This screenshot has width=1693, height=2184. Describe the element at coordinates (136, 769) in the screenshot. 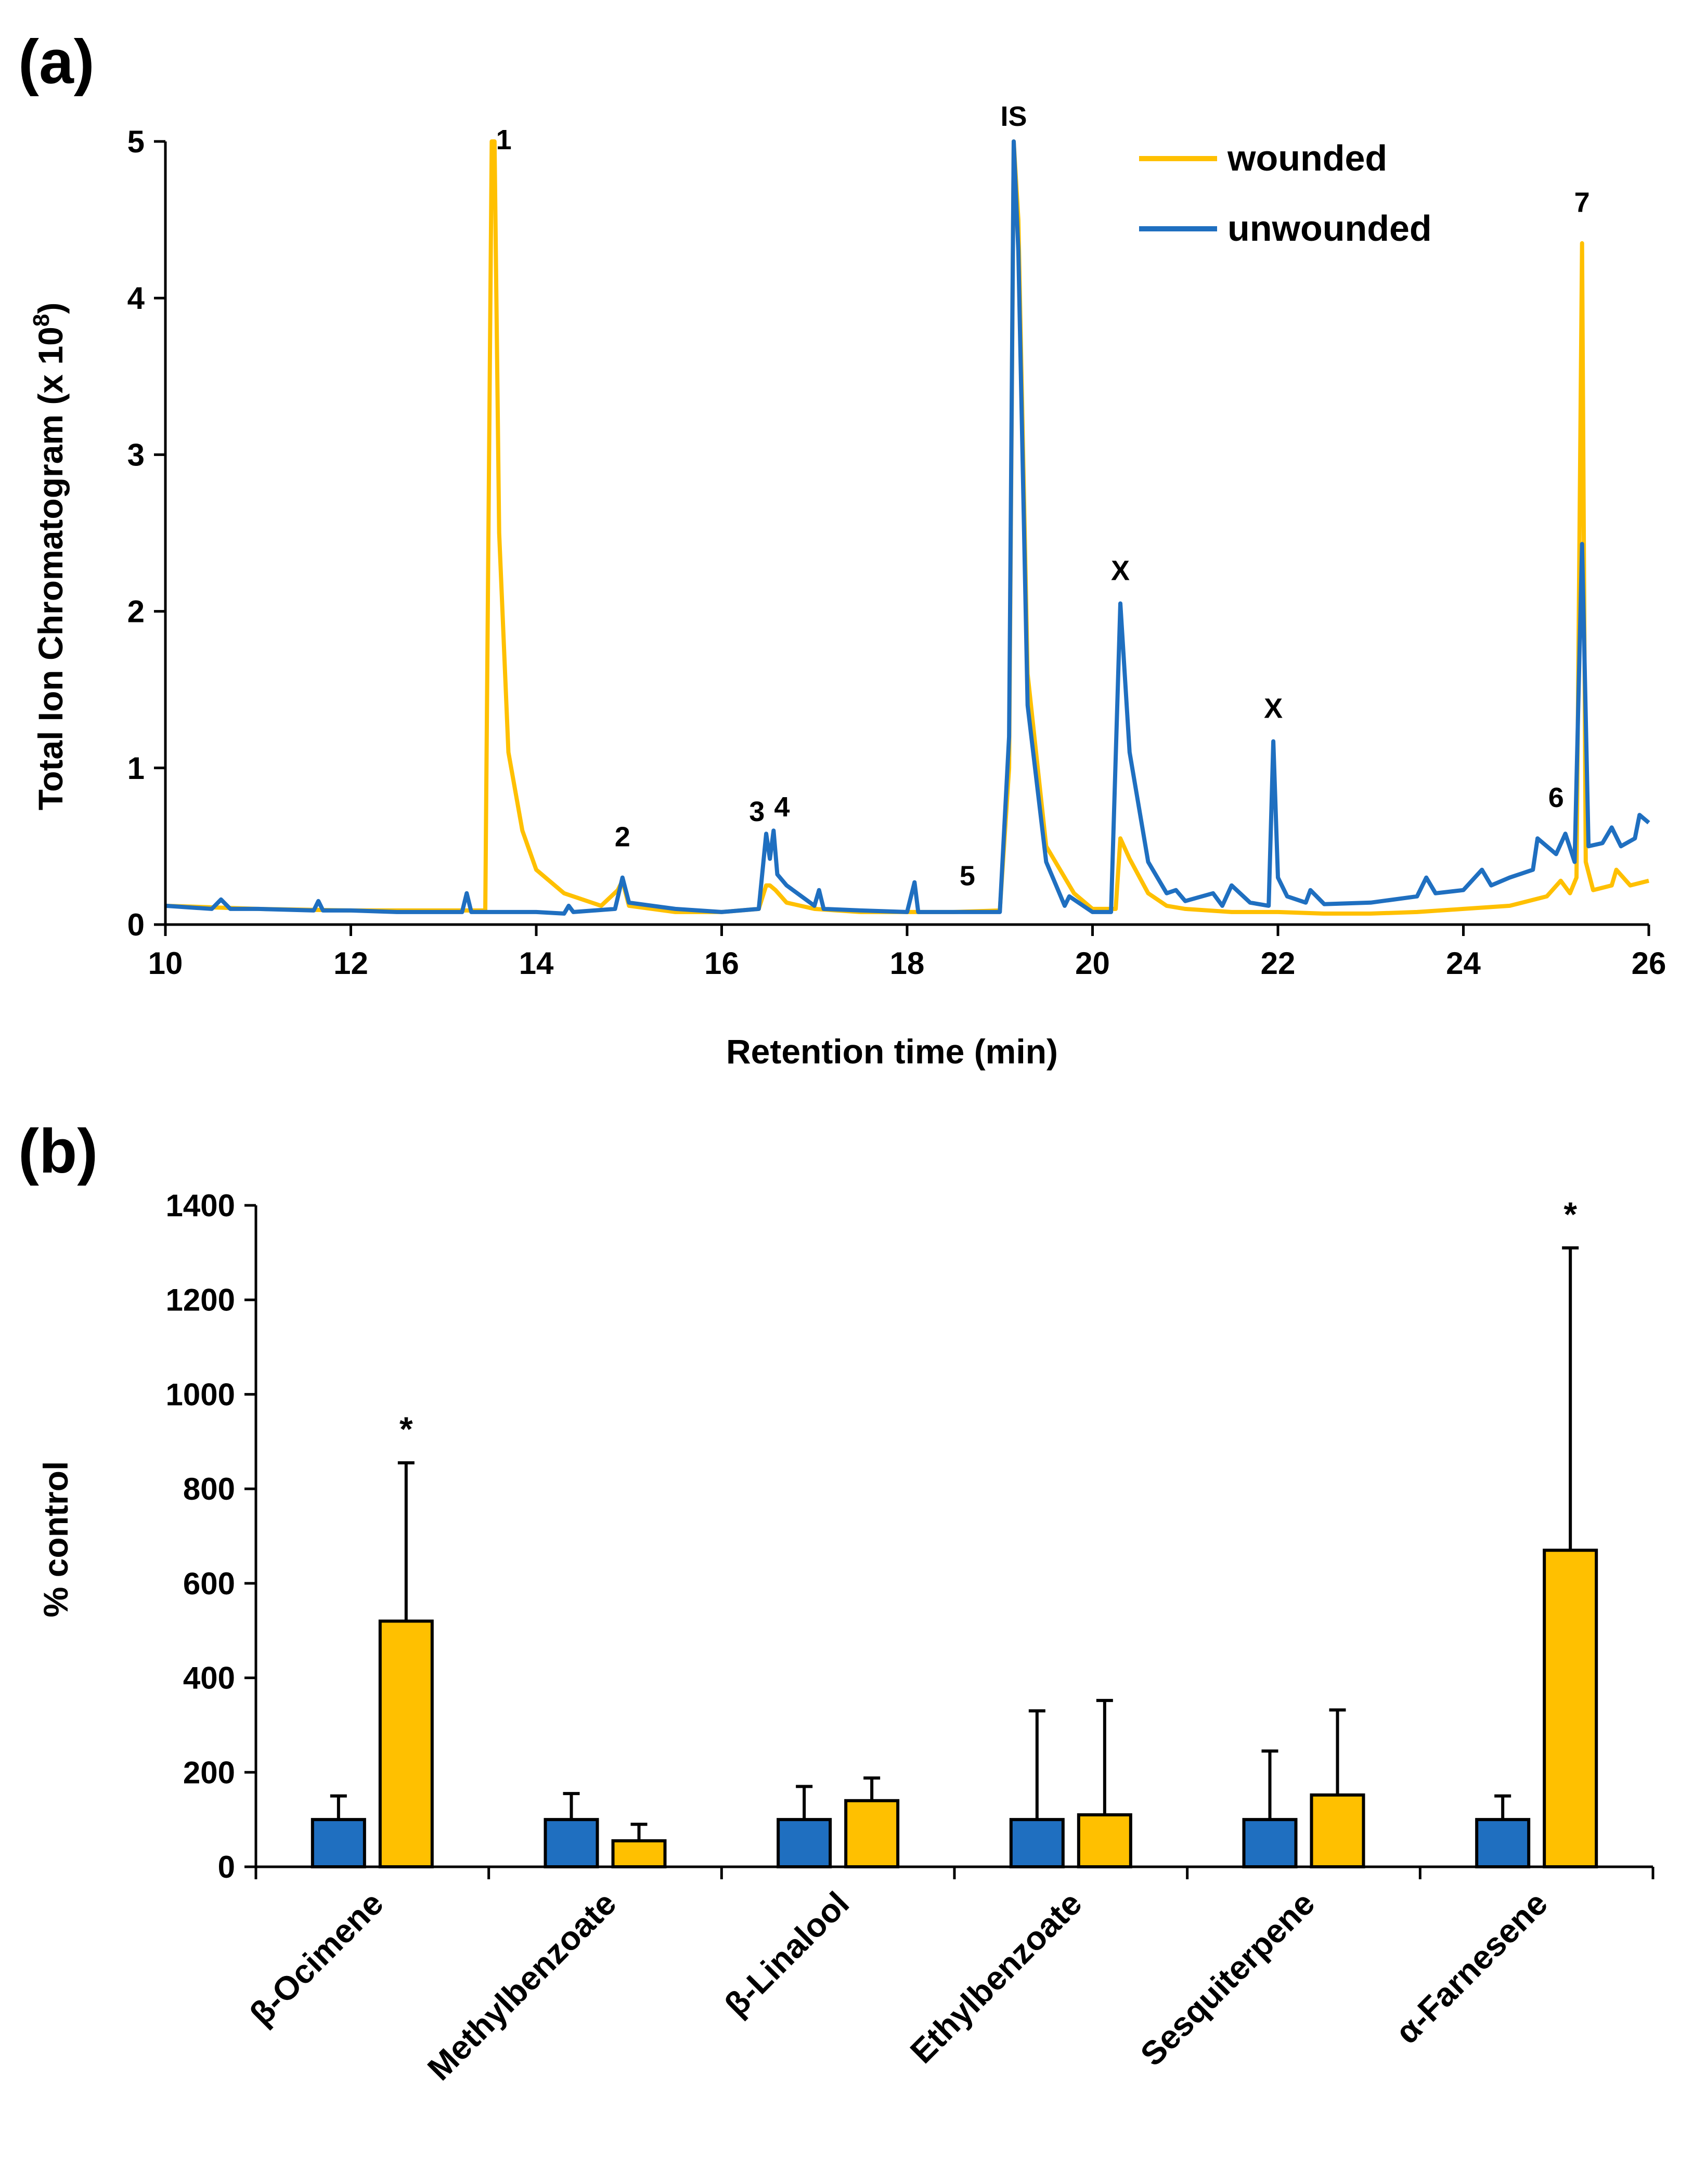

I see `y-tick-label: 1` at that location.